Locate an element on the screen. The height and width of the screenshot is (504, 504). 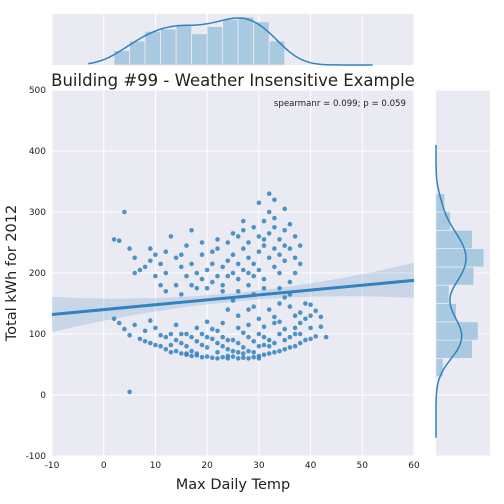
stats-annotation: spearmanr = 0.099; p = 0.059 is located at coordinates (340, 104).